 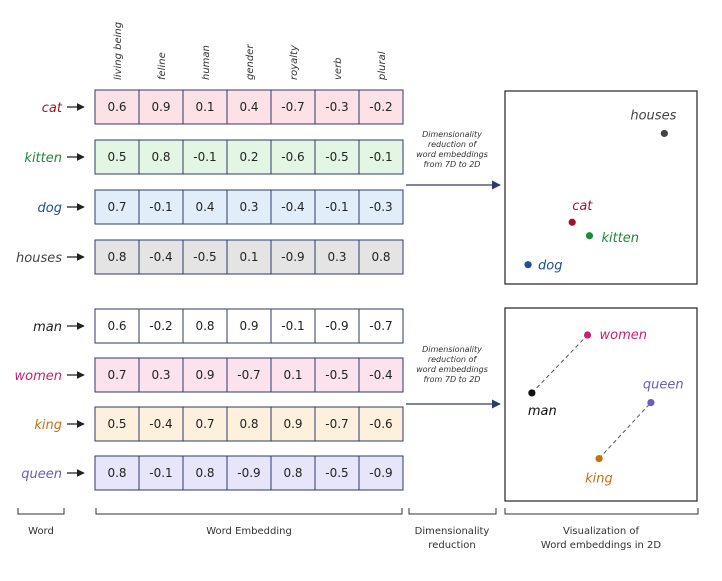 What do you see at coordinates (116, 207) in the screenshot?
I see `embedding-value: 0.7` at bounding box center [116, 207].